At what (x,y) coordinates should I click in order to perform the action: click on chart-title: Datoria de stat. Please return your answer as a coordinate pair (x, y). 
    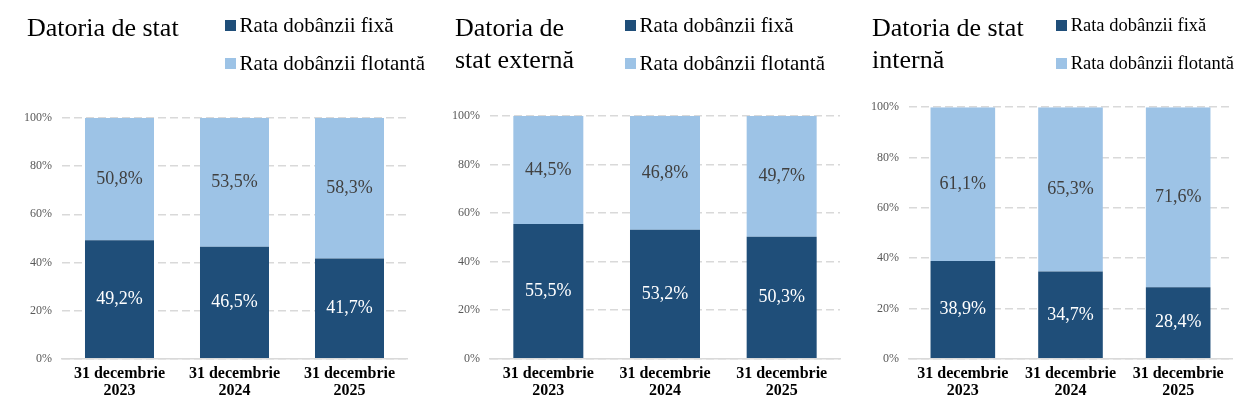
    Looking at the image, I should click on (103, 28).